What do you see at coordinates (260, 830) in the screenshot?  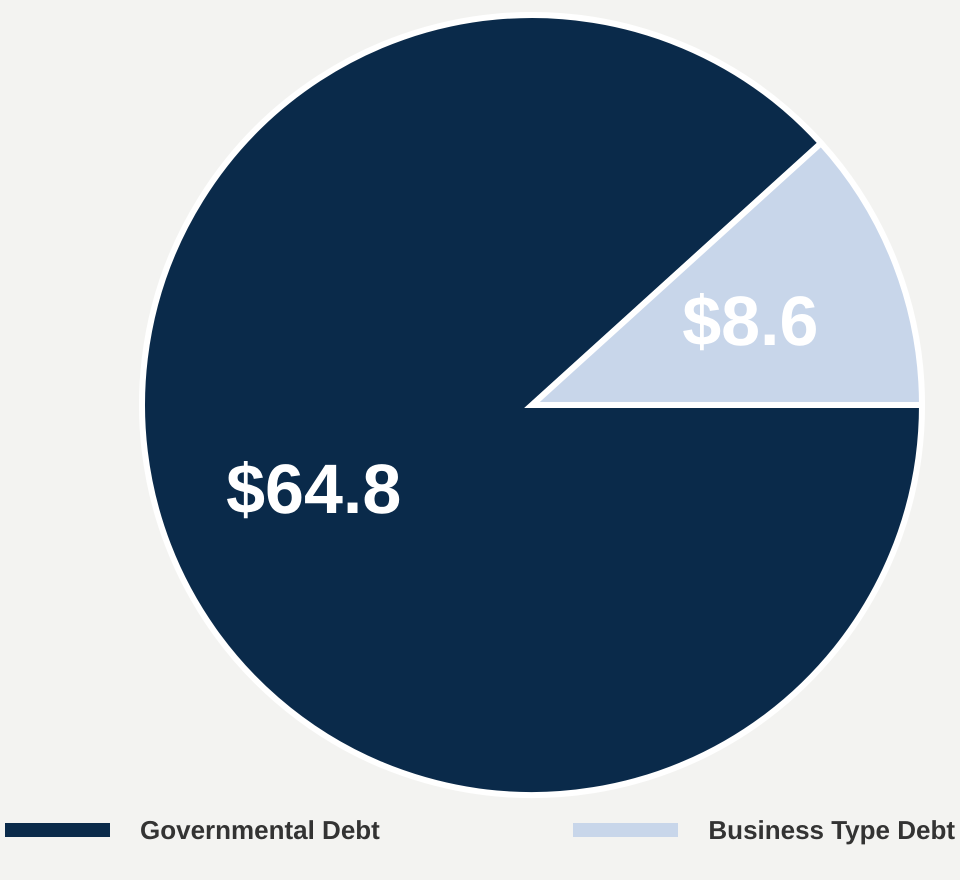 I see `slice-label: Governmental Debt` at bounding box center [260, 830].